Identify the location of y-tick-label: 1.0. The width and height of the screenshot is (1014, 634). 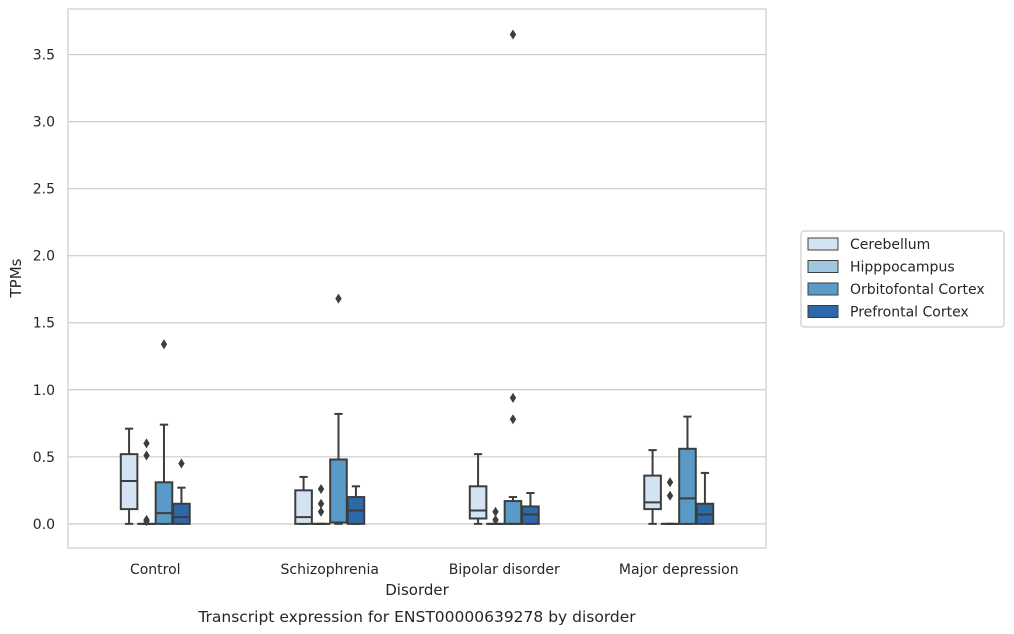
(44, 391).